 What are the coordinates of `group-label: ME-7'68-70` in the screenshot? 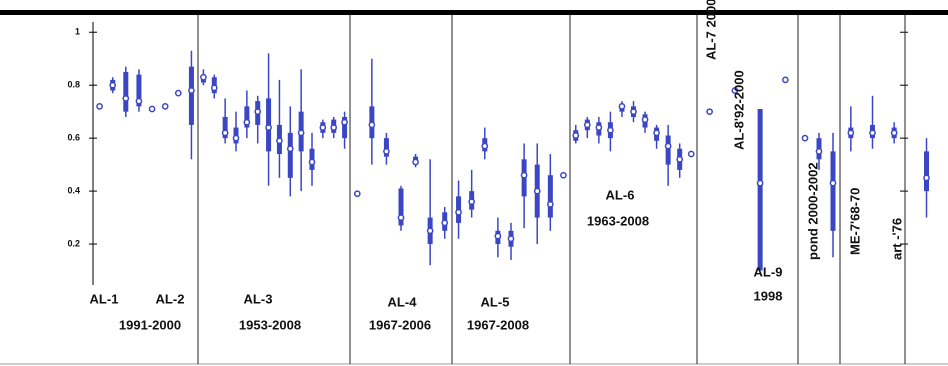 It's located at (854, 221).